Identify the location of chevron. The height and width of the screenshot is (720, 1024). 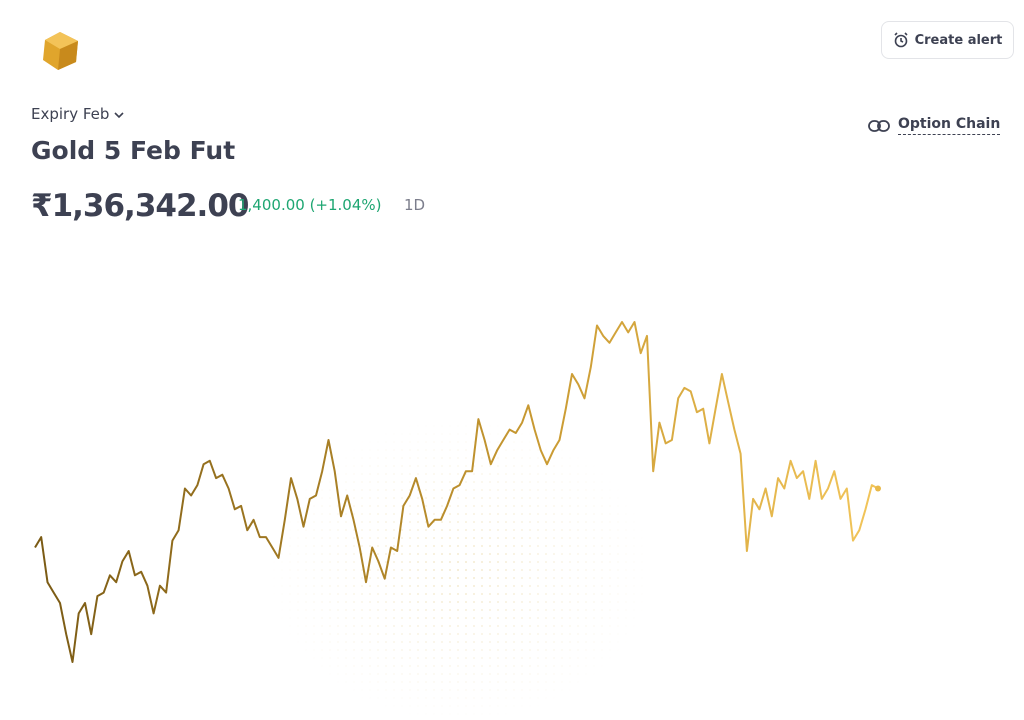
(119, 115).